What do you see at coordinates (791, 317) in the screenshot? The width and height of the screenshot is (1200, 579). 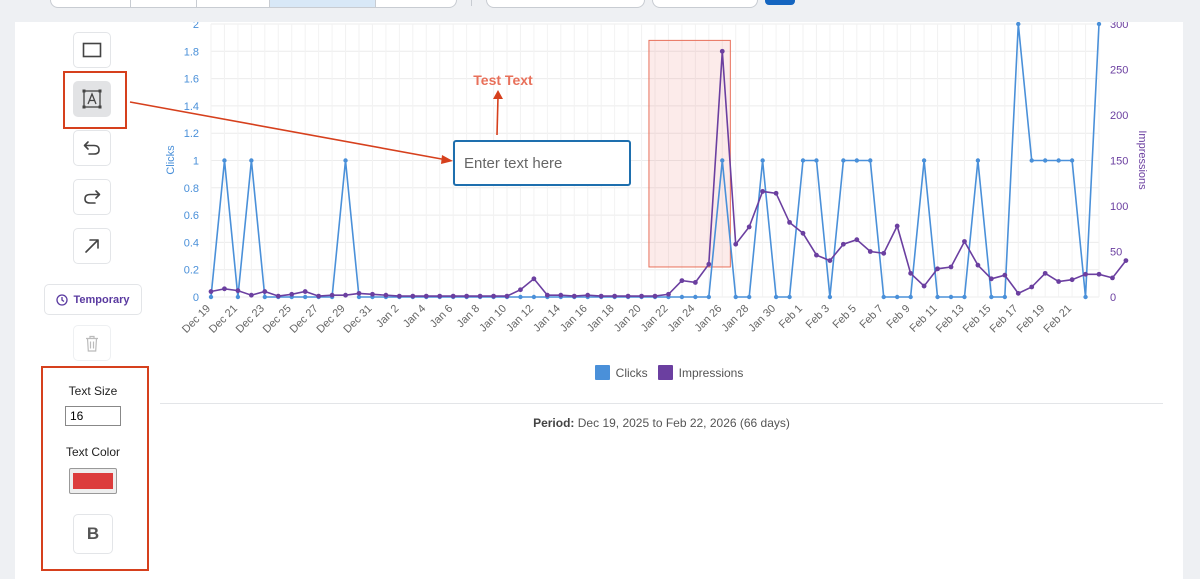 I see `x-tick-label: Feb 1` at bounding box center [791, 317].